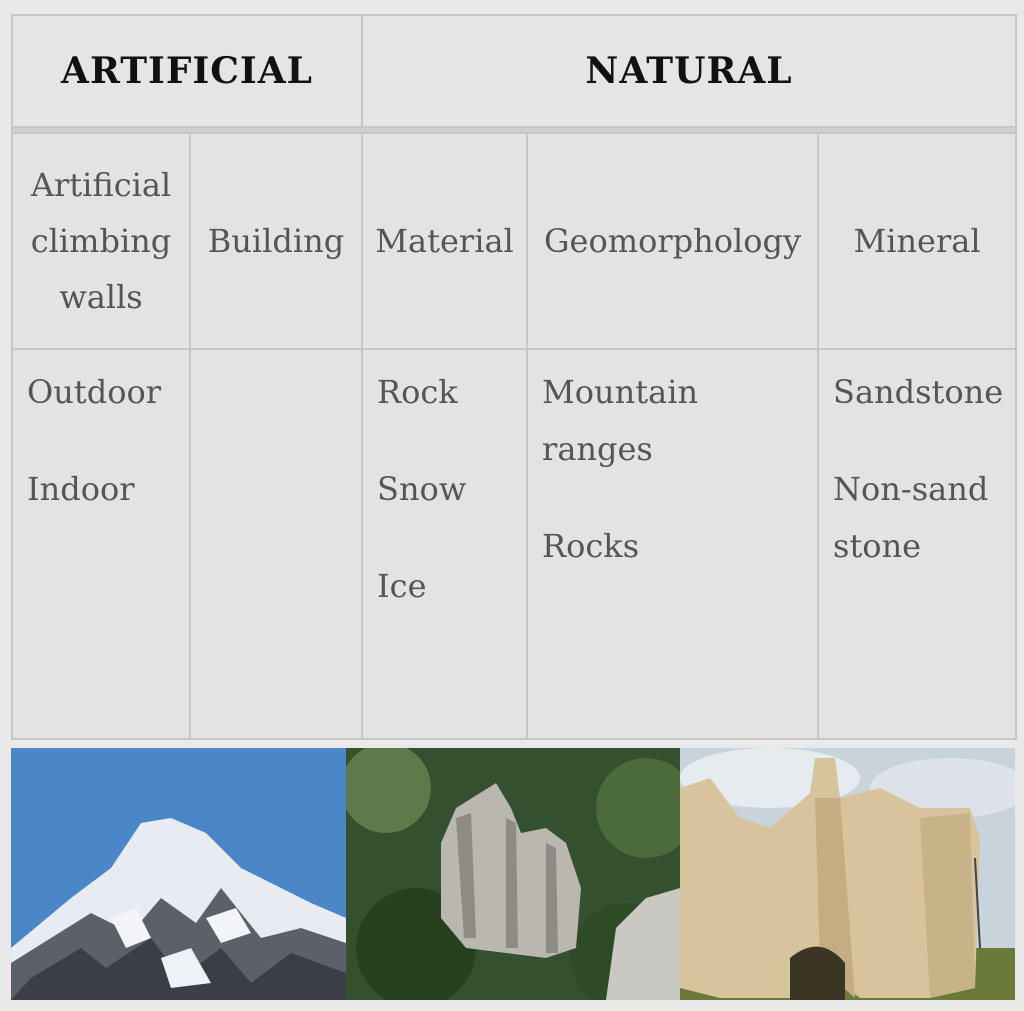 The height and width of the screenshot is (1011, 1024). Describe the element at coordinates (673, 544) in the screenshot. I see `geomorphology-cell: Mountain ranges Rocks` at that location.